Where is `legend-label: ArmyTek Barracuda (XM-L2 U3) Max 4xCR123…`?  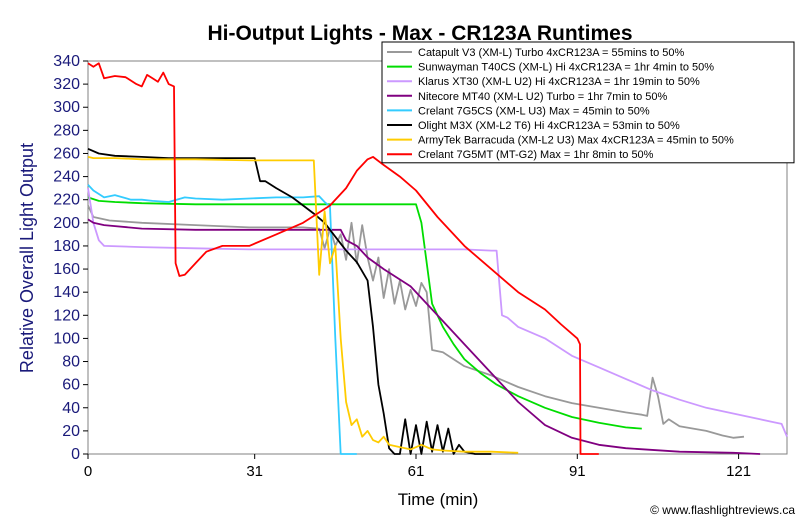 legend-label: ArmyTek Barracuda (XM-L2 U3) Max 4xCR123… is located at coordinates (576, 141).